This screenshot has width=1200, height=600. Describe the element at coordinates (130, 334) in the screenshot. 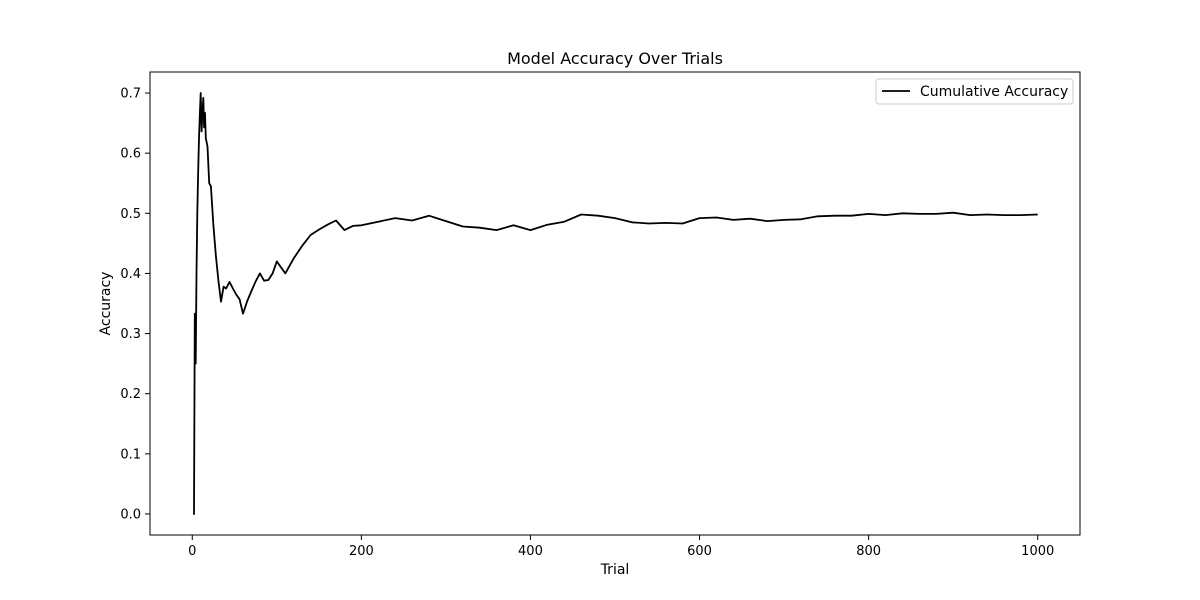

I see `y-tick-label: 0.3` at that location.